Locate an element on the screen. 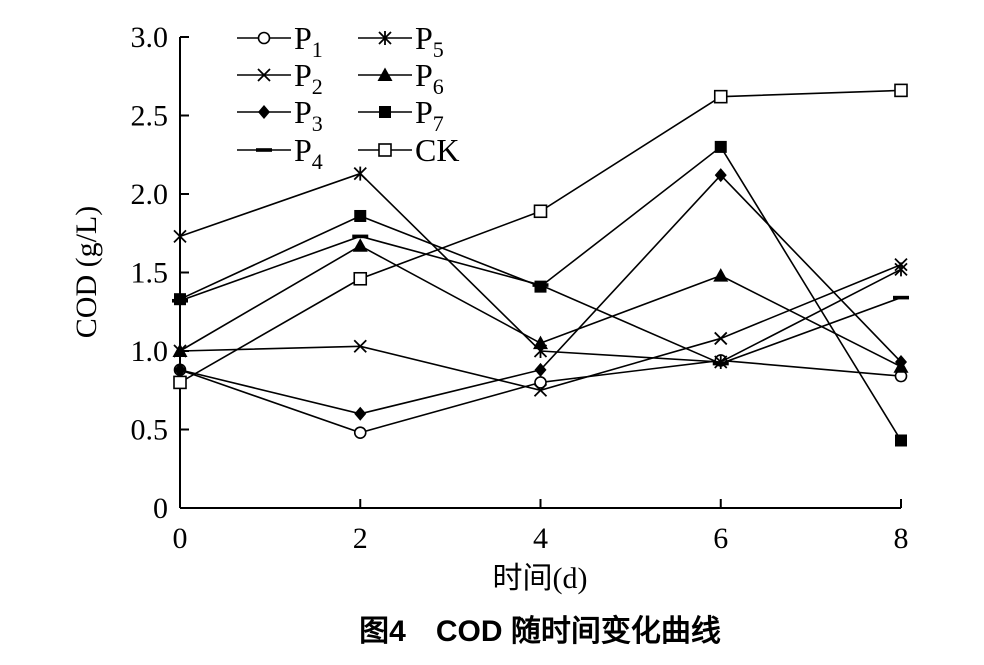 This screenshot has height=665, width=984. legend-label-subscript: 2 is located at coordinates (317, 86).